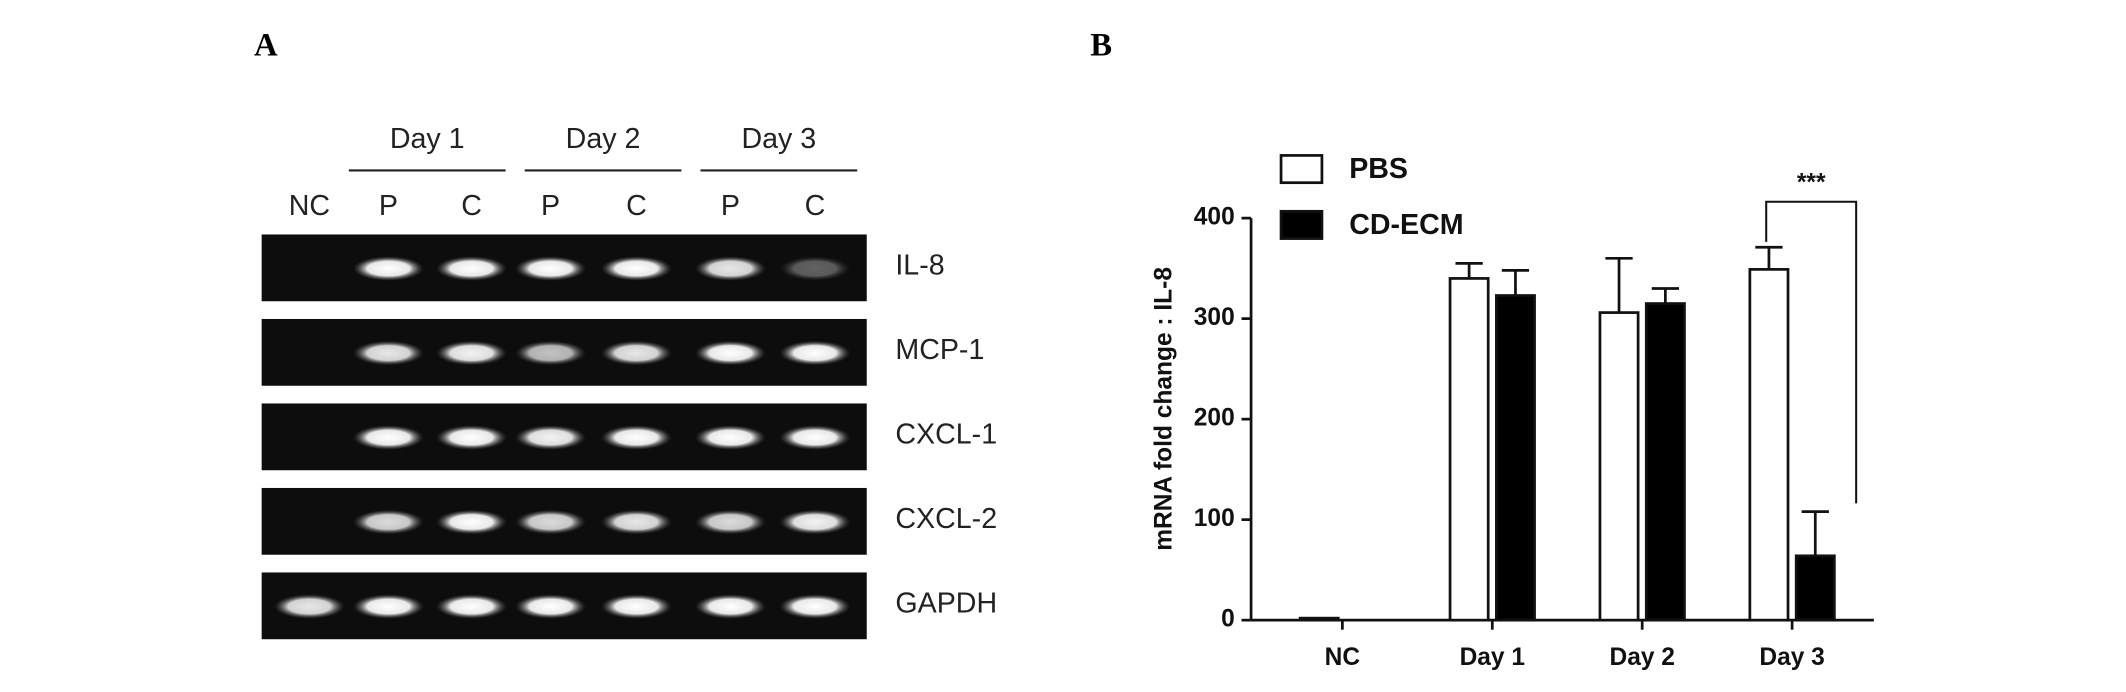 This screenshot has height=692, width=2126. I want to click on x-tick-label: Day 2, so click(1641, 657).